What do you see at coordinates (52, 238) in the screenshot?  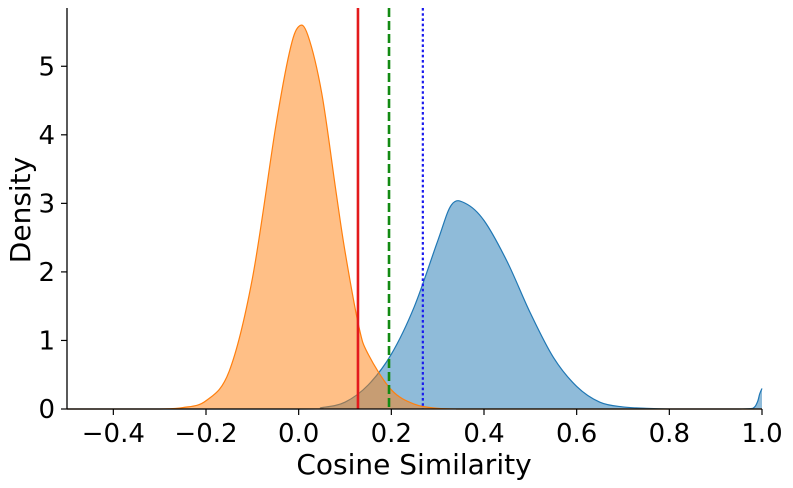 I see `y-ticks: 0 1 2 3 4 5` at bounding box center [52, 238].